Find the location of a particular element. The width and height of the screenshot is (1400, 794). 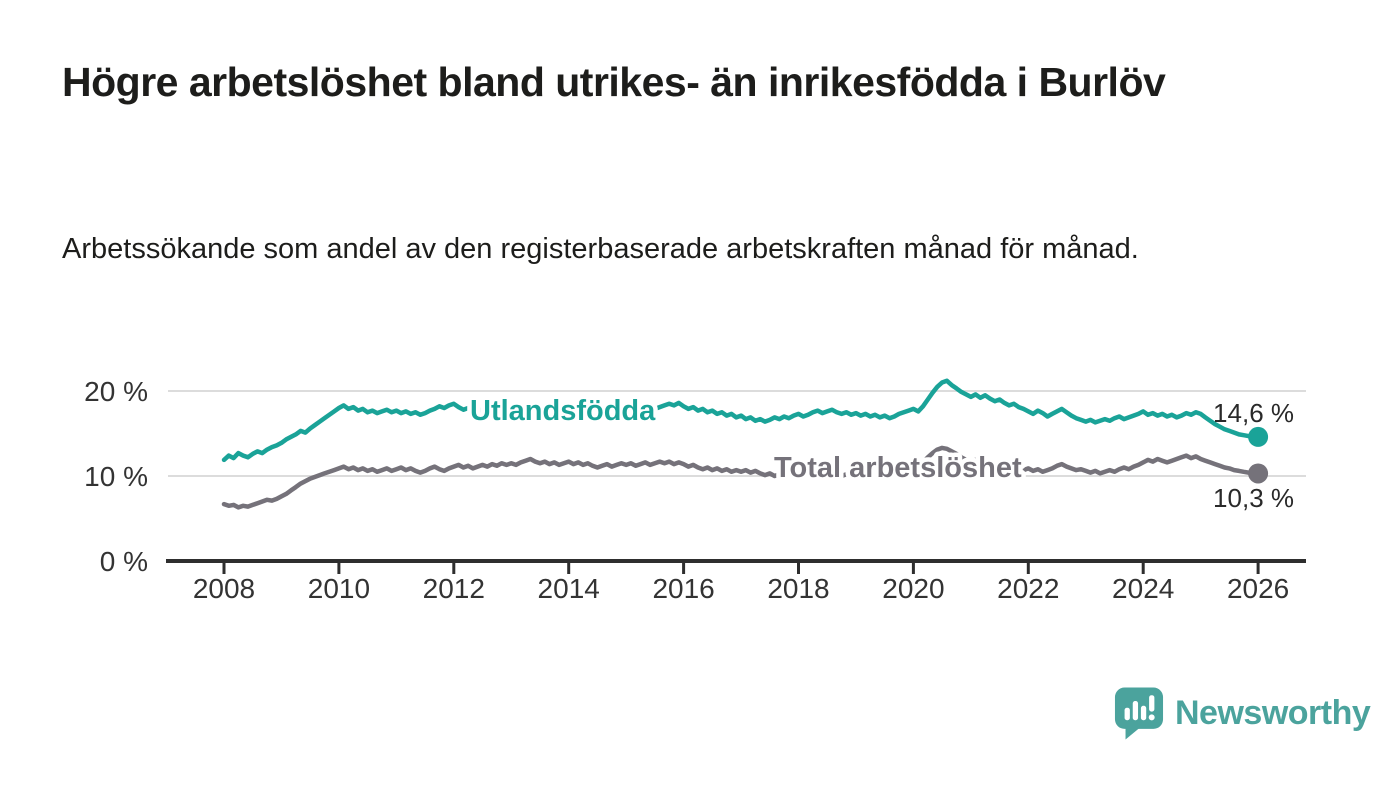

logo-mini-bar-chart-icon is located at coordinates (1139, 708).